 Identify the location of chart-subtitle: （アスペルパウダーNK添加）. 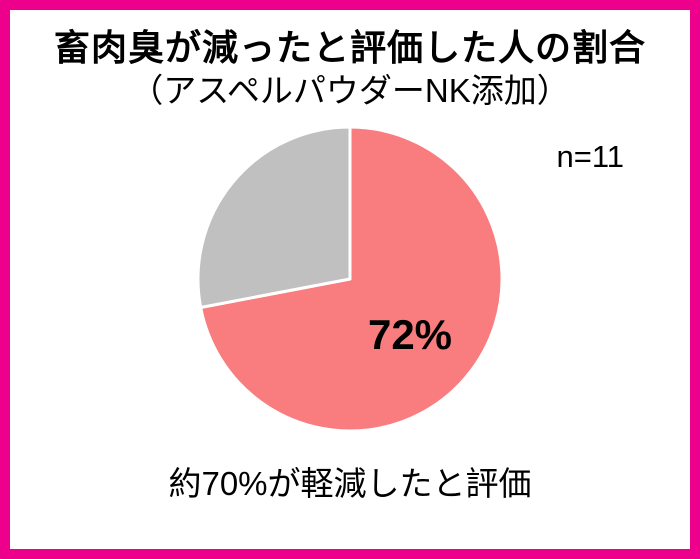
(350, 91).